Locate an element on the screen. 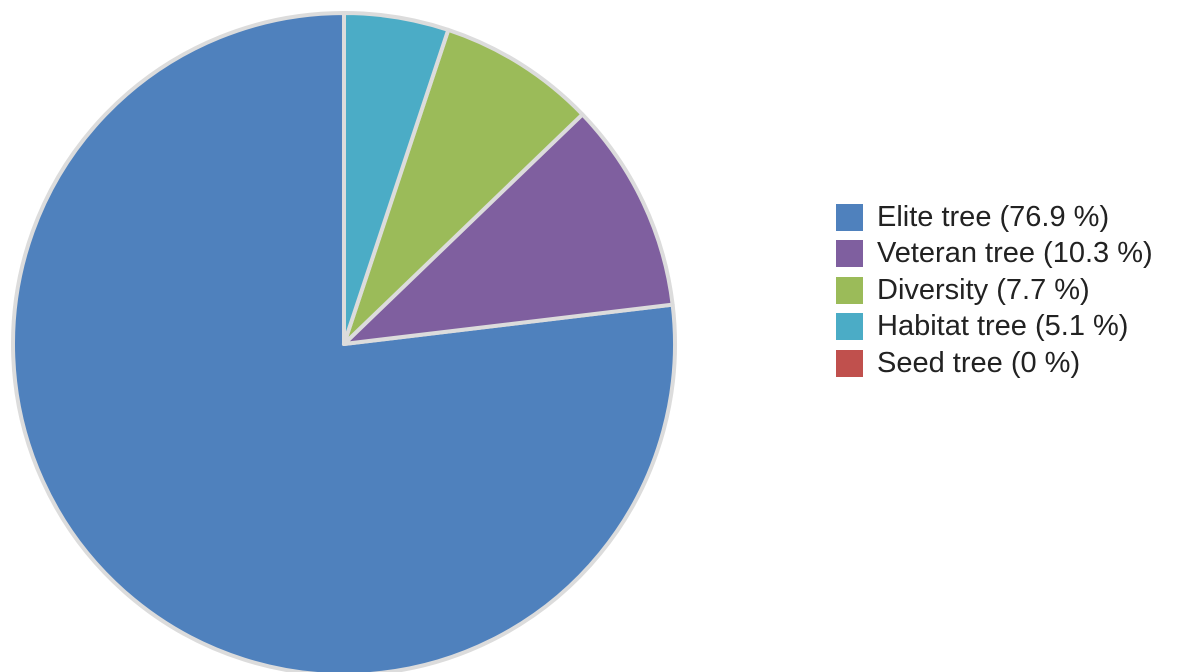 The image size is (1178, 672). legend-item-habitat-tree: Habitat tree (5.1 %) is located at coordinates (994, 327).